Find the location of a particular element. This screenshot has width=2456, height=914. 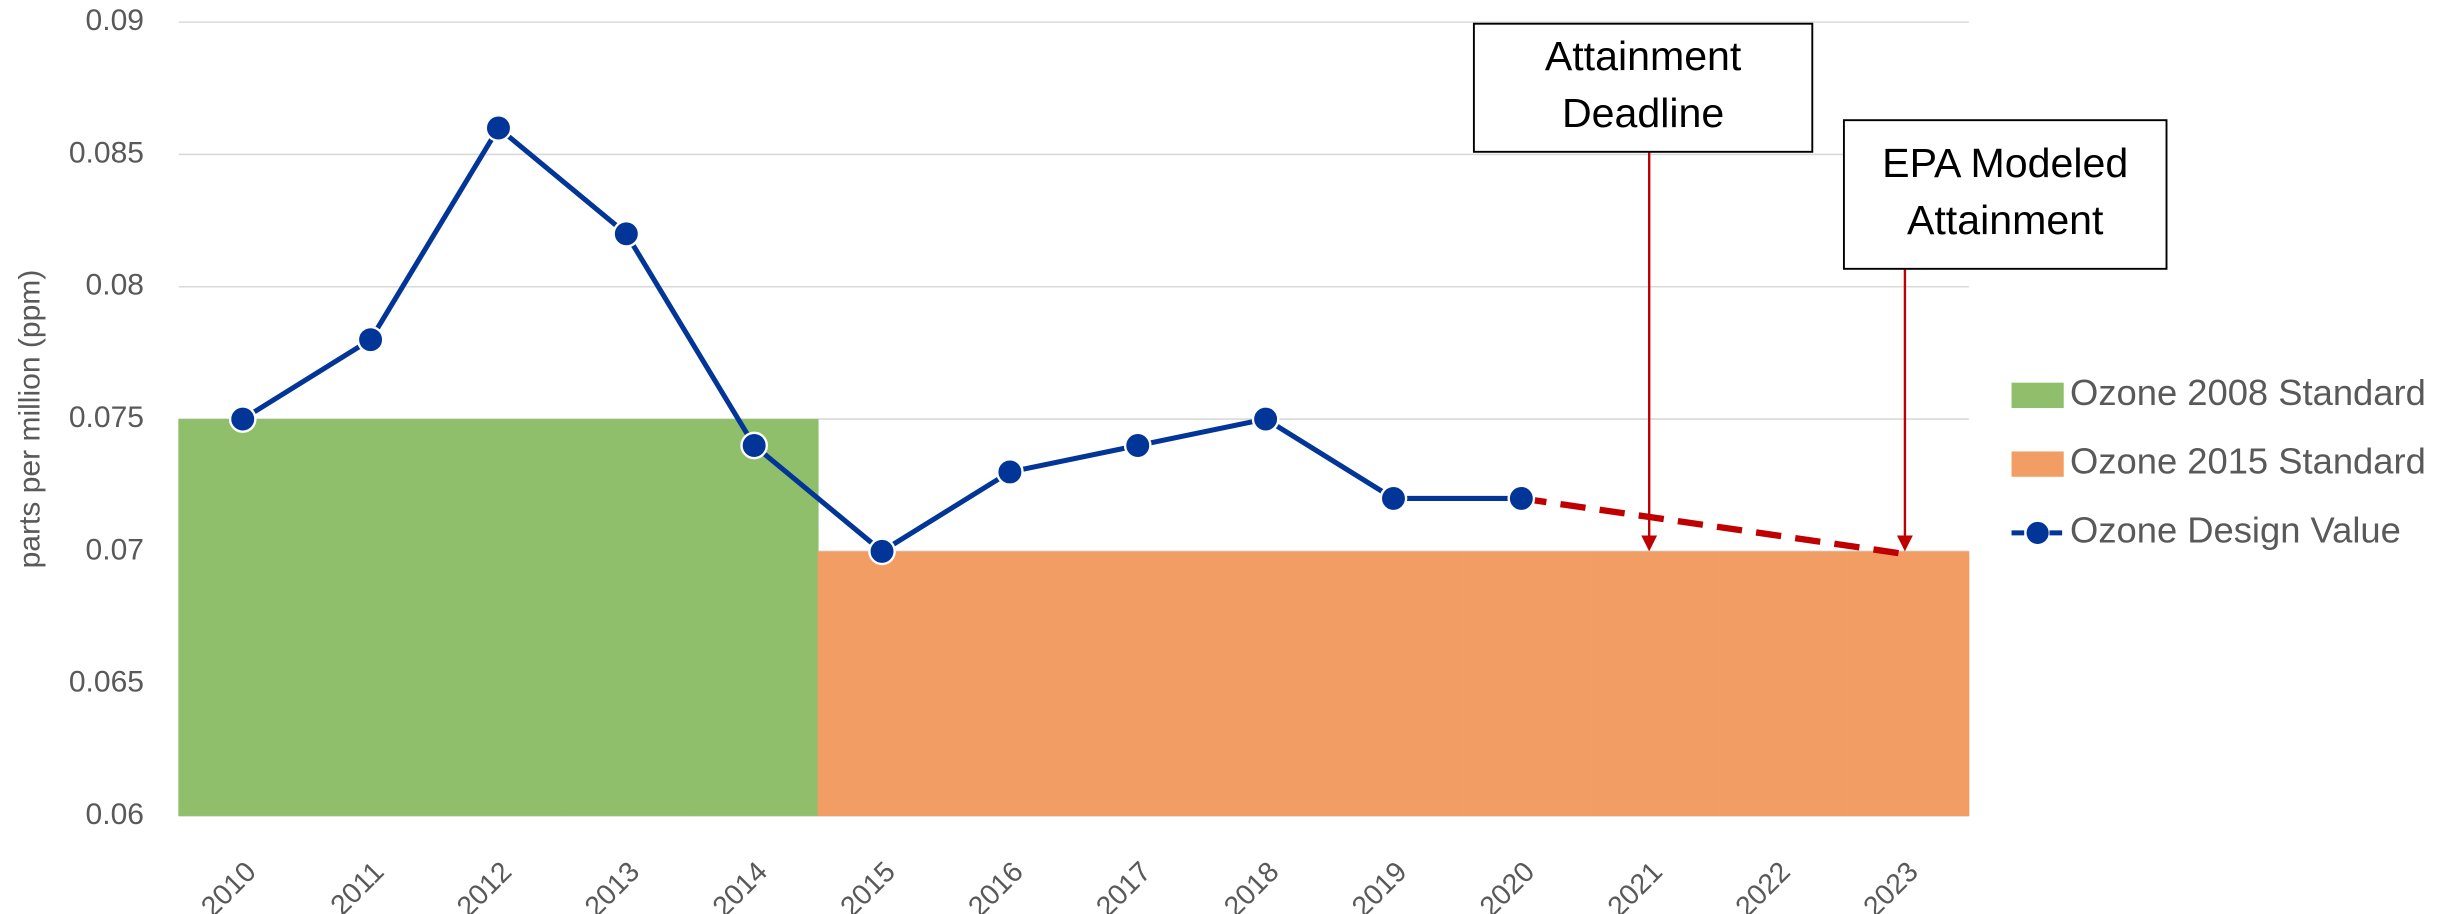

x-tick-label: 2017 is located at coordinates (1123, 885).